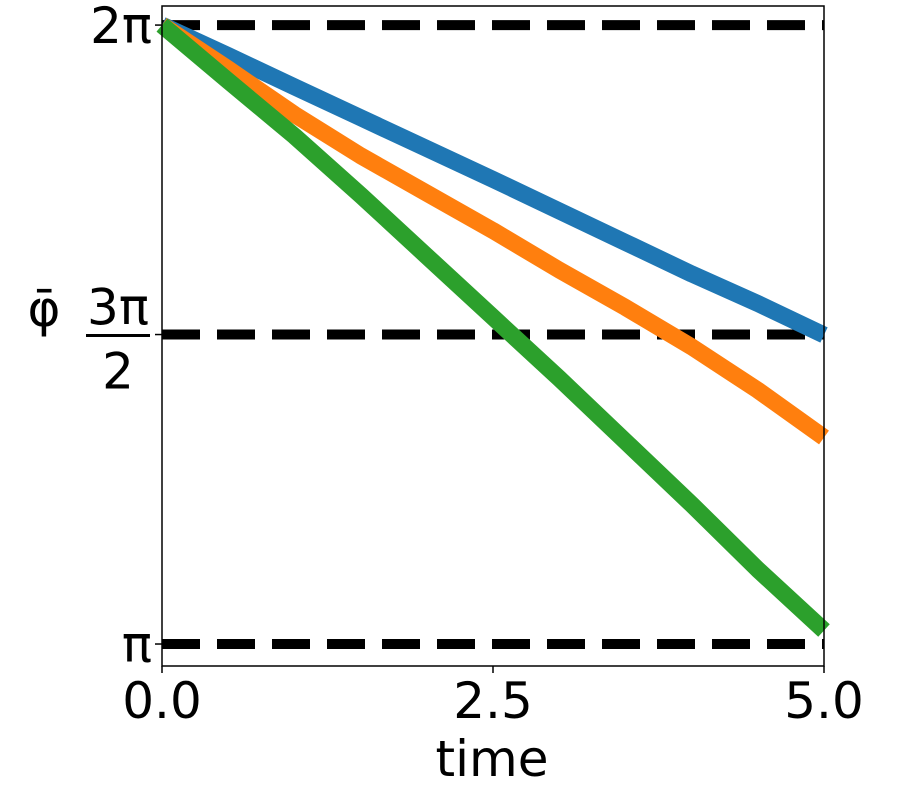 The image size is (902, 790). Describe the element at coordinates (121, 27) in the screenshot. I see `y-tick-label-0: 2π` at that location.